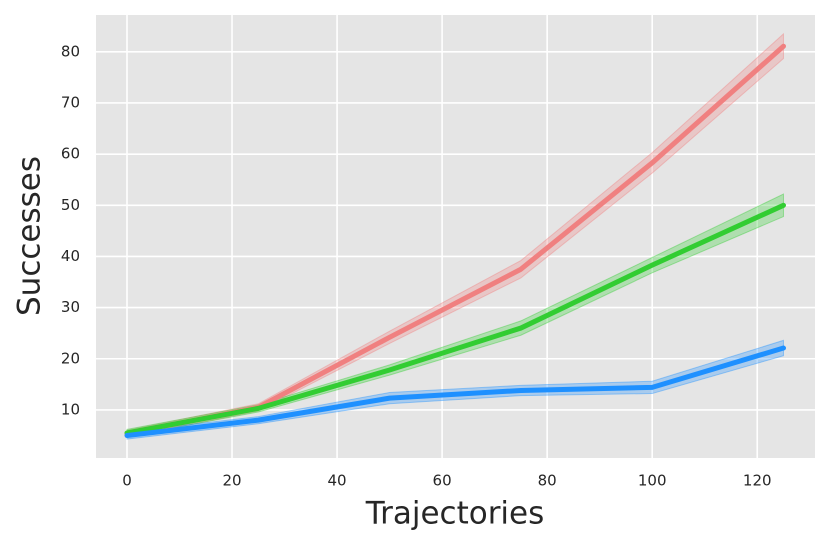 This screenshot has height=548, width=831. I want to click on x-tick-label: 0, so click(127, 481).